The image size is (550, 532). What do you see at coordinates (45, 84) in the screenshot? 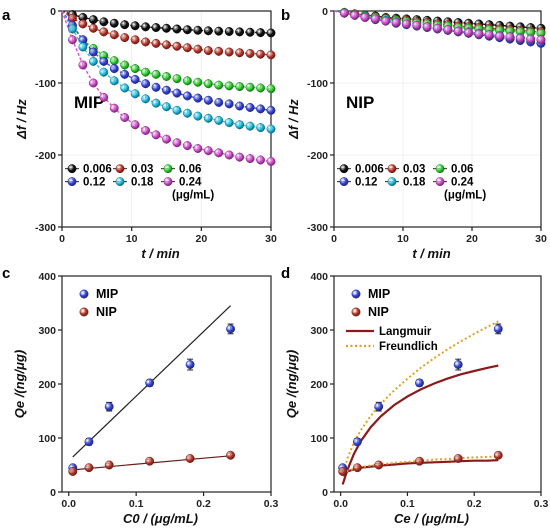
I see `y-tick-label: -100` at bounding box center [45, 84].